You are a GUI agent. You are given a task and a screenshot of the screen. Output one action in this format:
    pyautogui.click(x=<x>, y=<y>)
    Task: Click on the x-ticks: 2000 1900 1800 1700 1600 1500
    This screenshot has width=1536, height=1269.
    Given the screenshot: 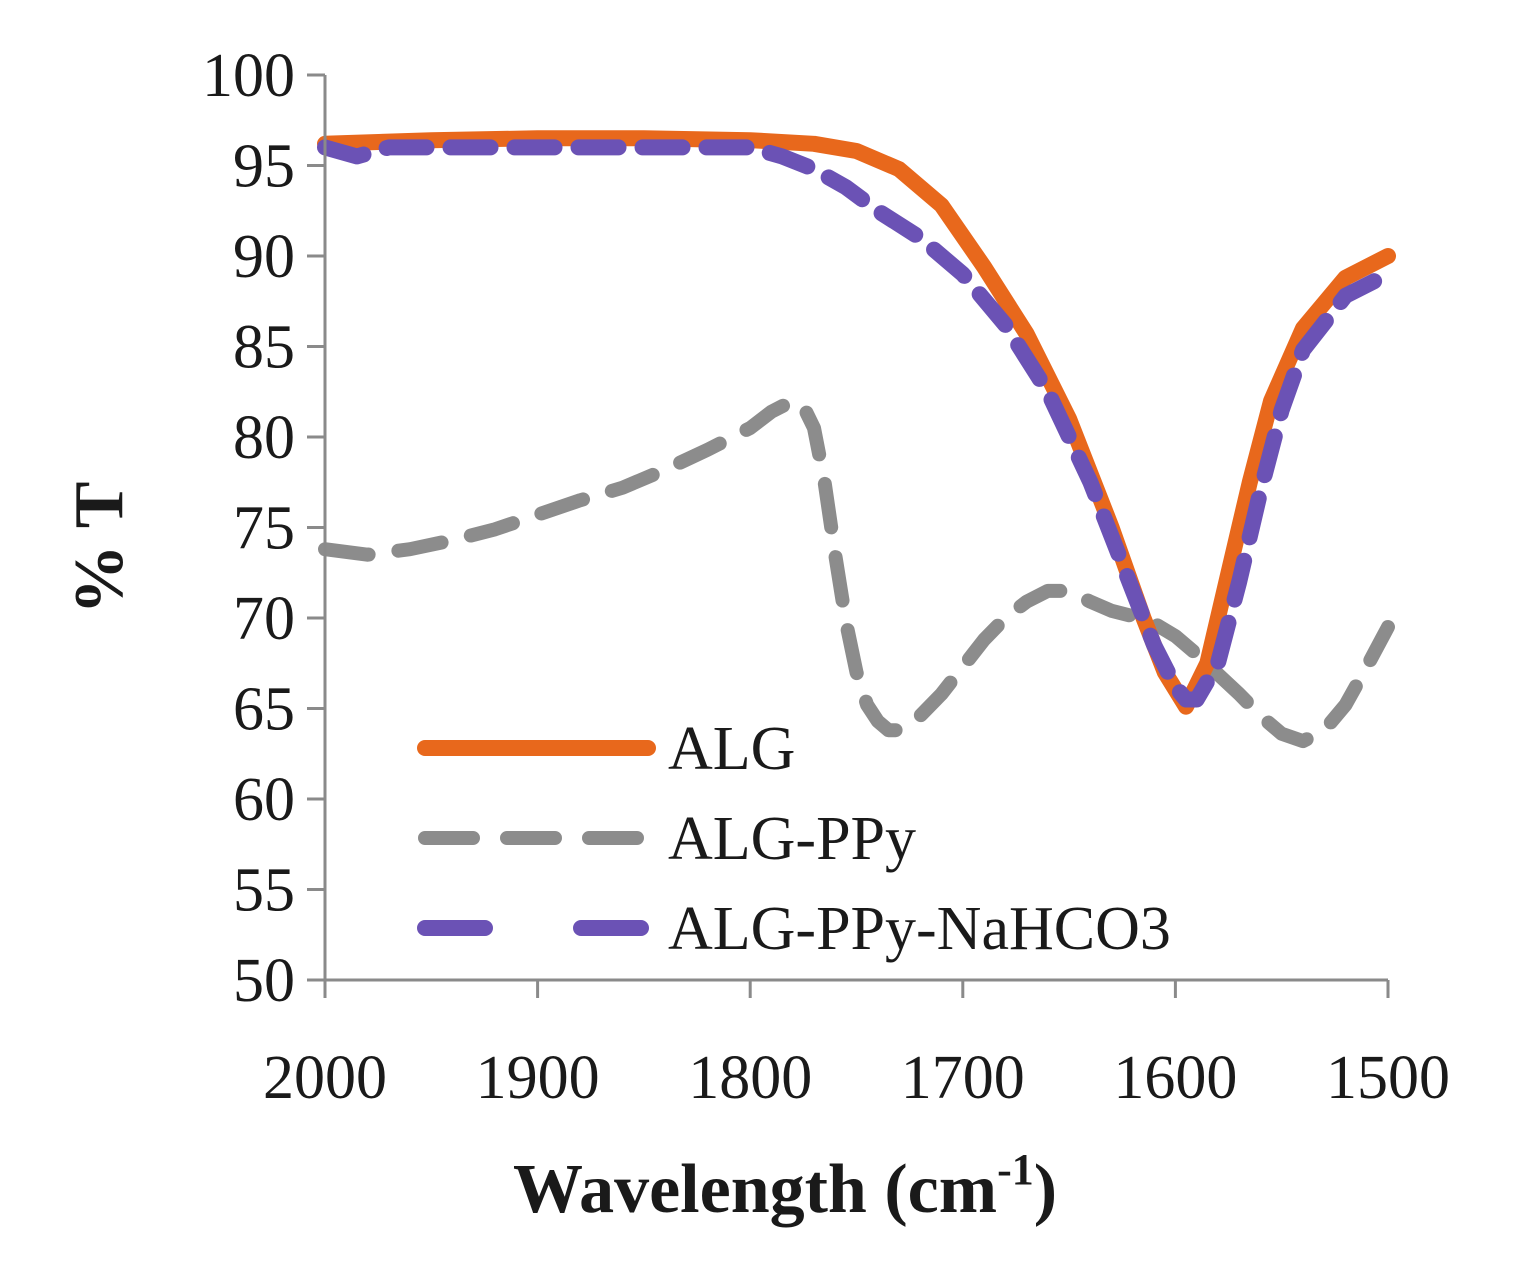 What is the action you would take?
    pyautogui.click(x=856, y=1046)
    